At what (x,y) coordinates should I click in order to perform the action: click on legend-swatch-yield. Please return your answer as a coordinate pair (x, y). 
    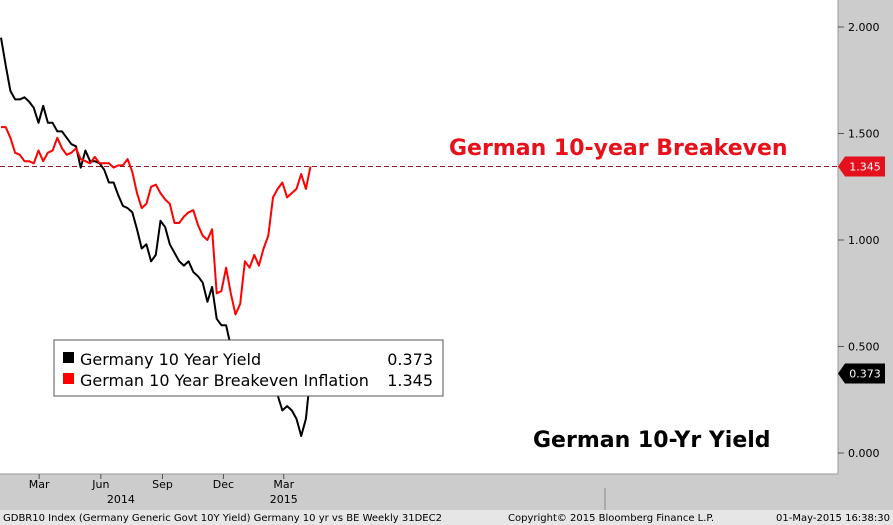
    Looking at the image, I should click on (68, 357).